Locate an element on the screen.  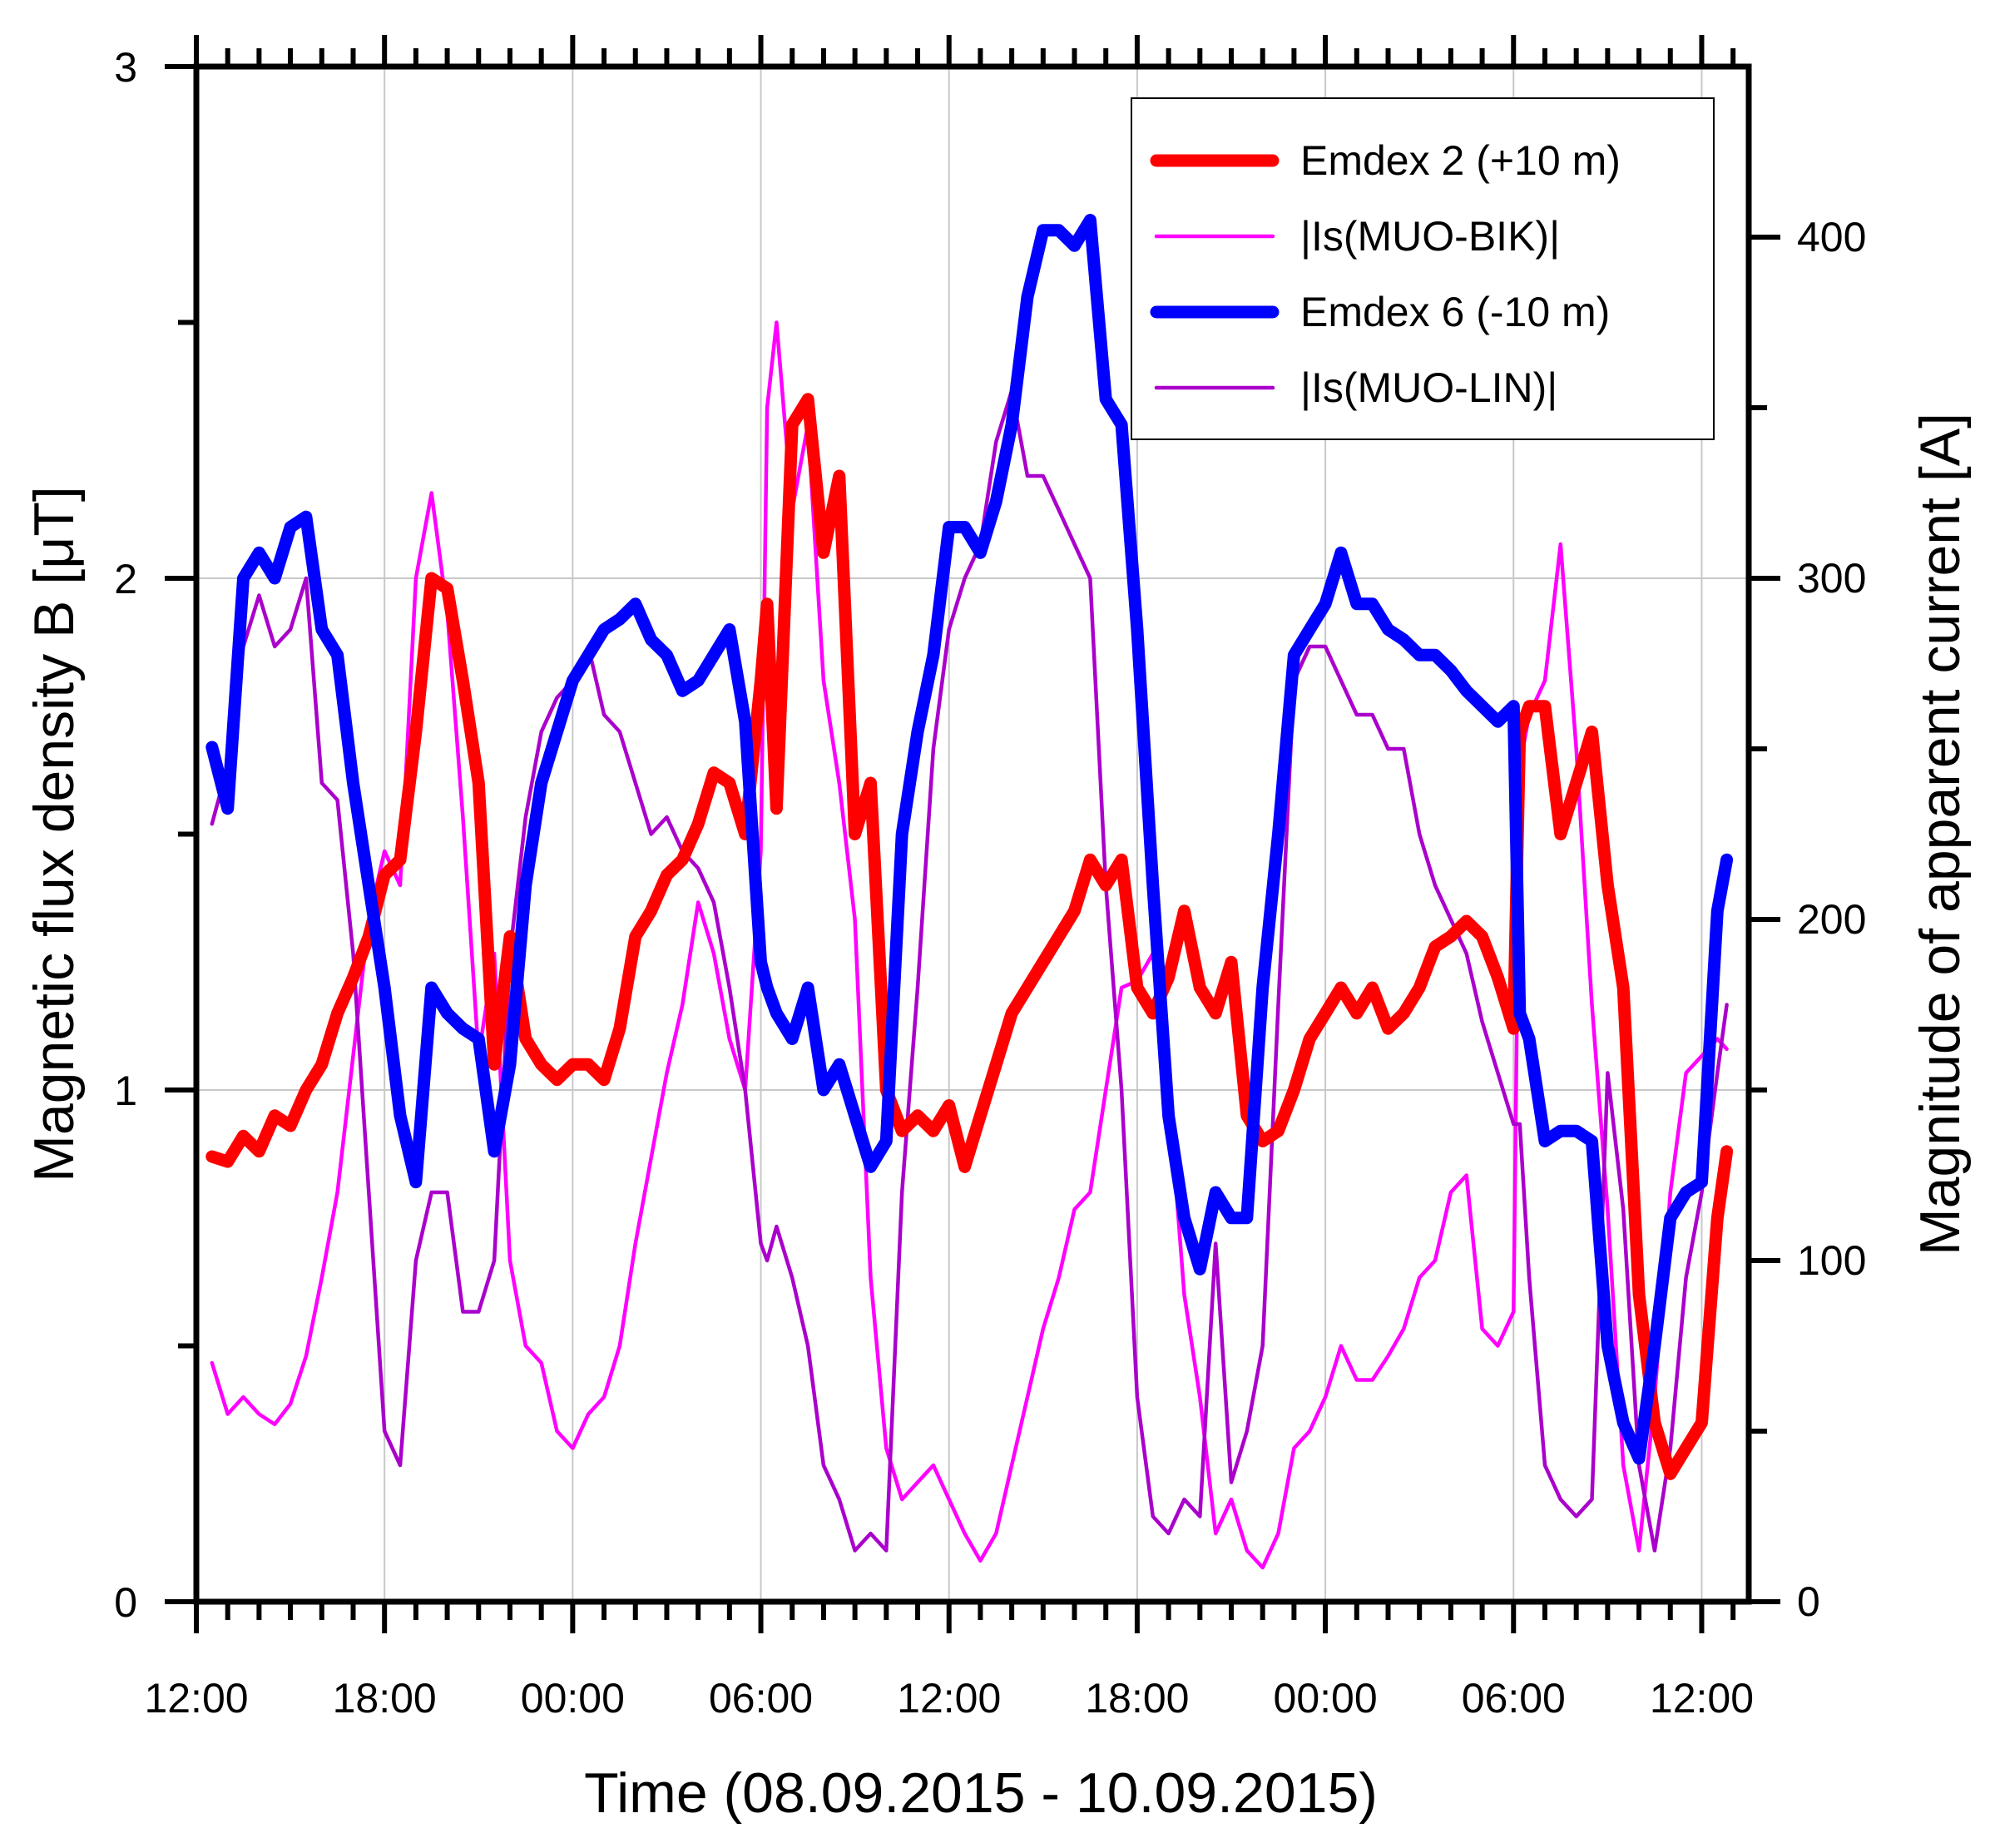
y-left-tick-label: 3 is located at coordinates (125, 67).